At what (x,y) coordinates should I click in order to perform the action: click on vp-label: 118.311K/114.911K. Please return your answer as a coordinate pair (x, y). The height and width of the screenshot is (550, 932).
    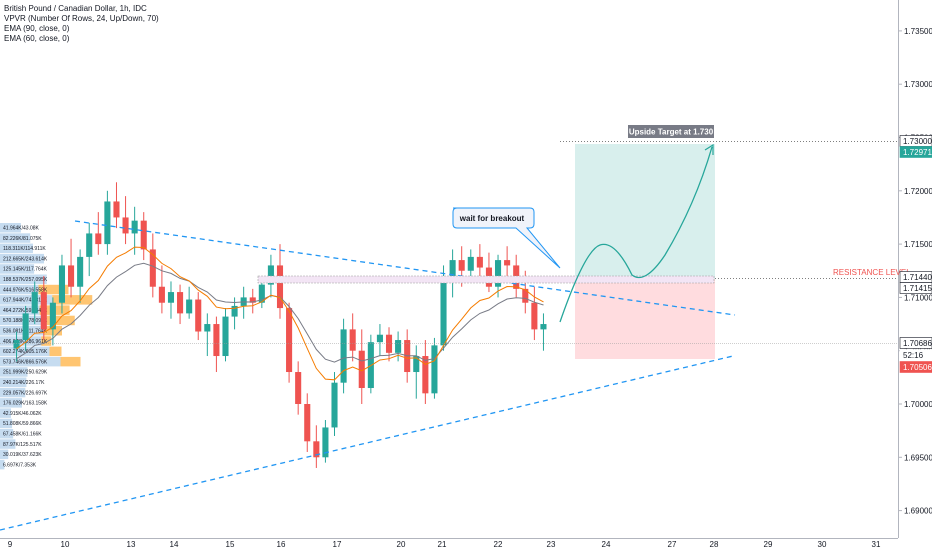
    Looking at the image, I should click on (24, 249).